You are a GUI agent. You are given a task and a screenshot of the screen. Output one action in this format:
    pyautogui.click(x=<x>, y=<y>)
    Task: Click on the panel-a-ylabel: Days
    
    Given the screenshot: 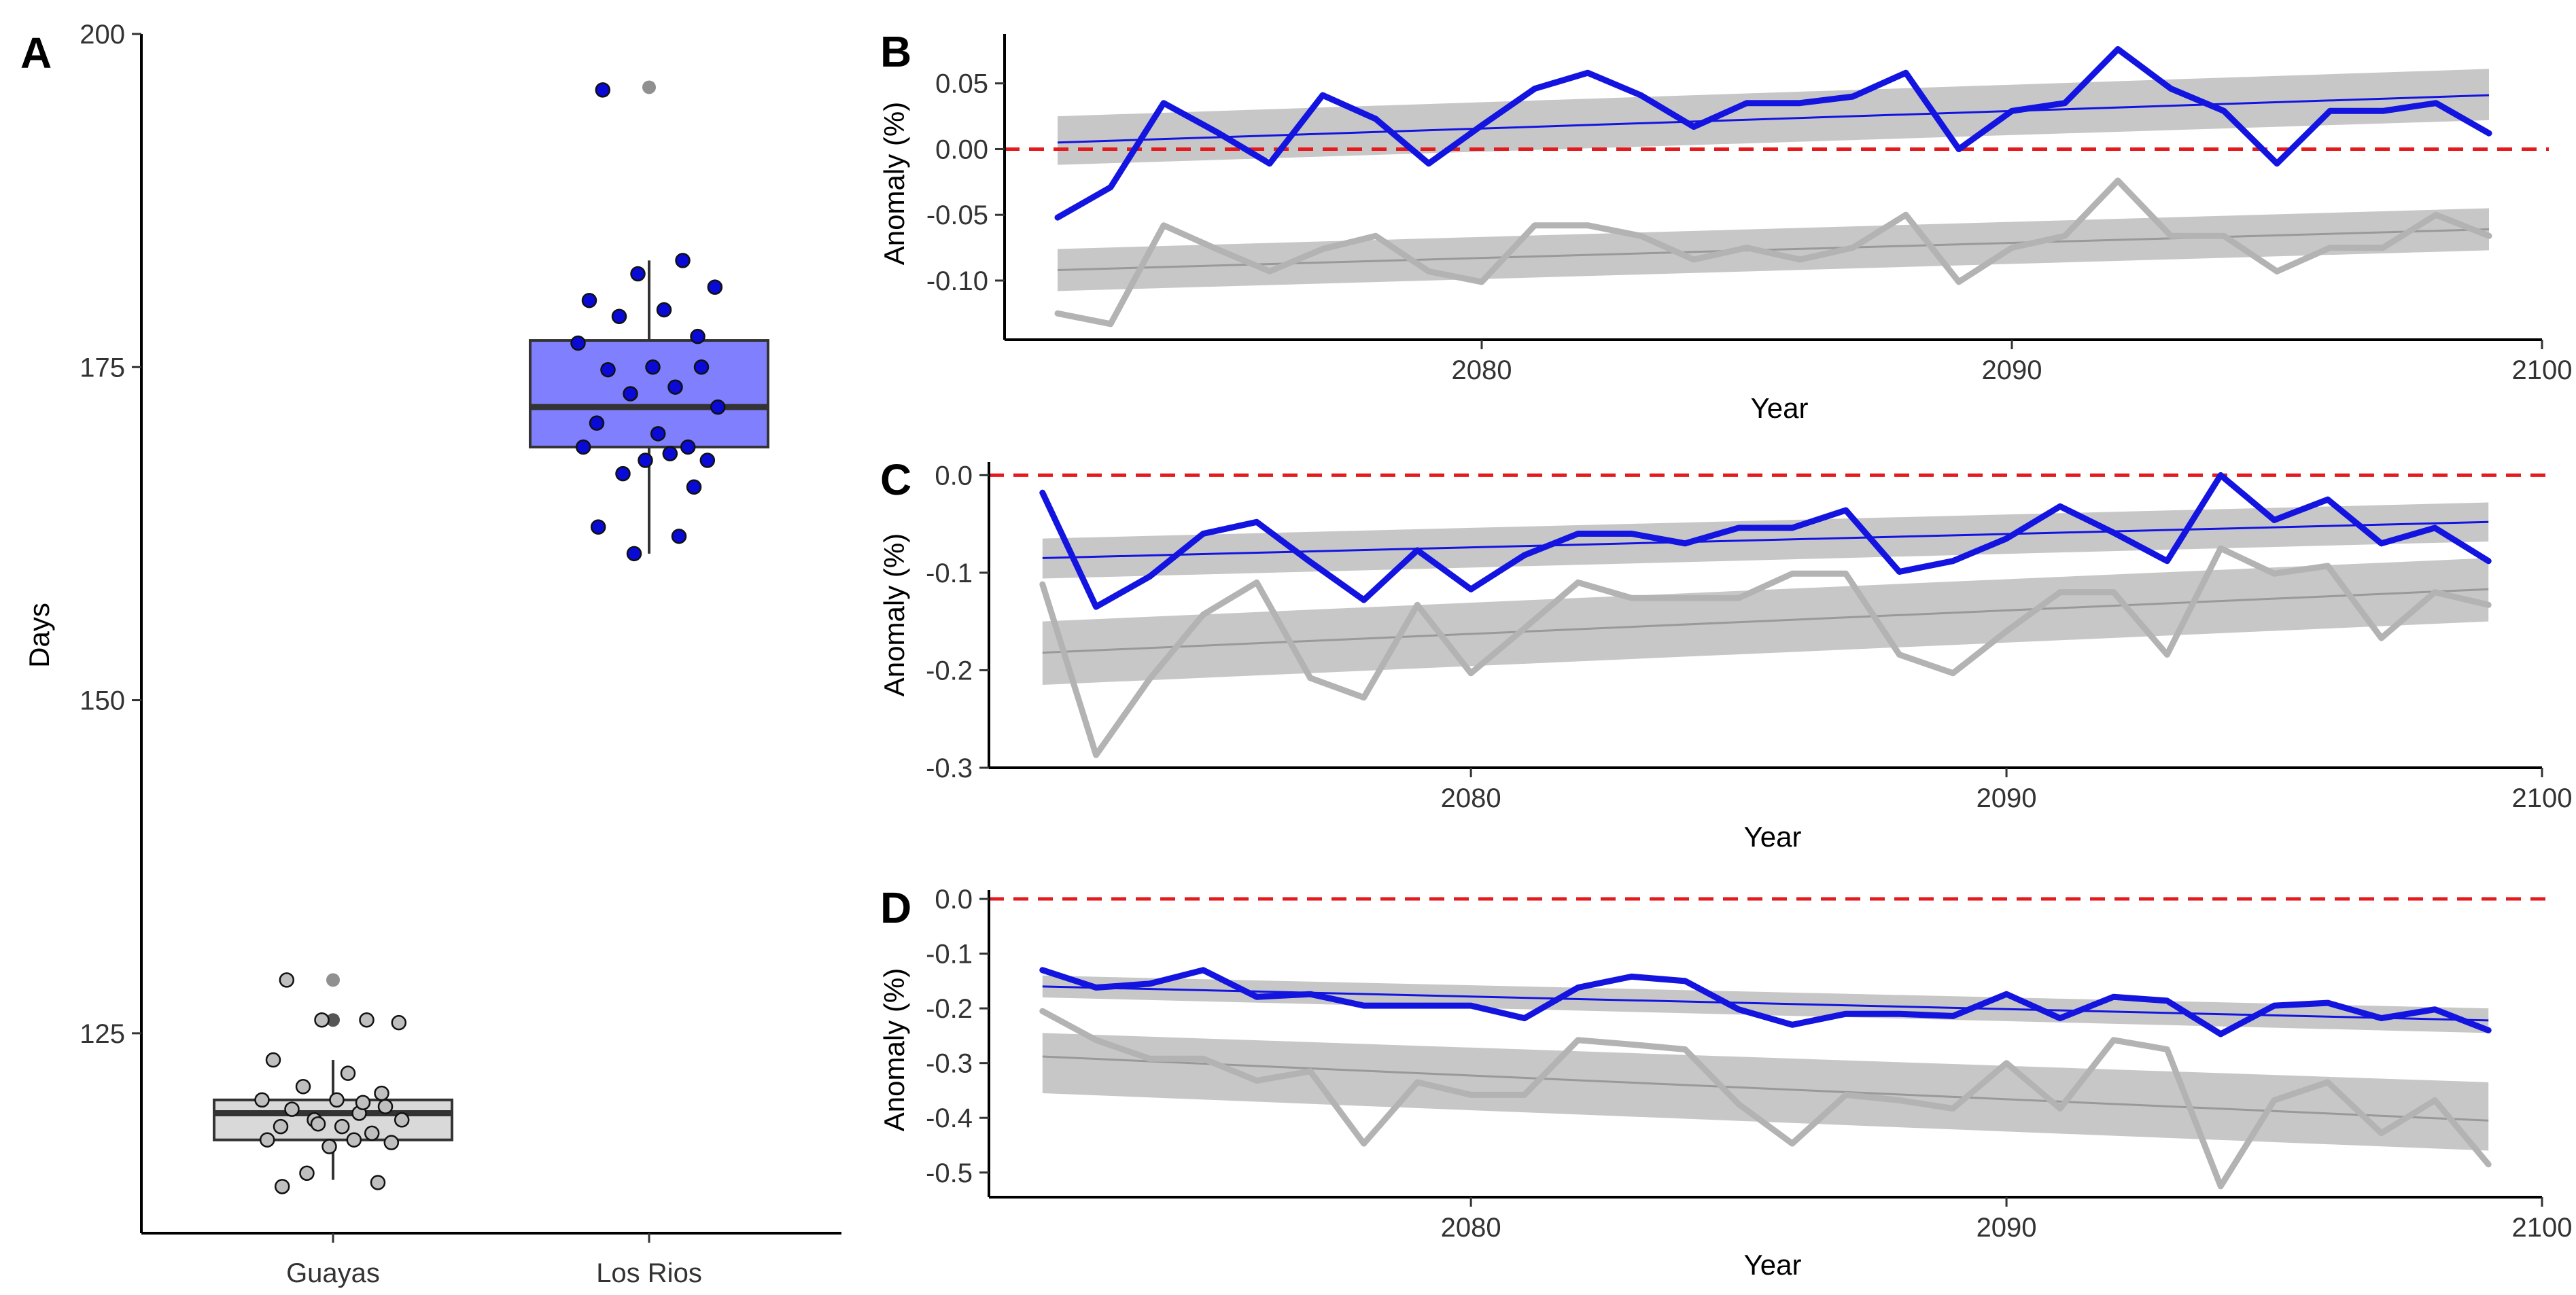 What is the action you would take?
    pyautogui.click(x=39, y=635)
    